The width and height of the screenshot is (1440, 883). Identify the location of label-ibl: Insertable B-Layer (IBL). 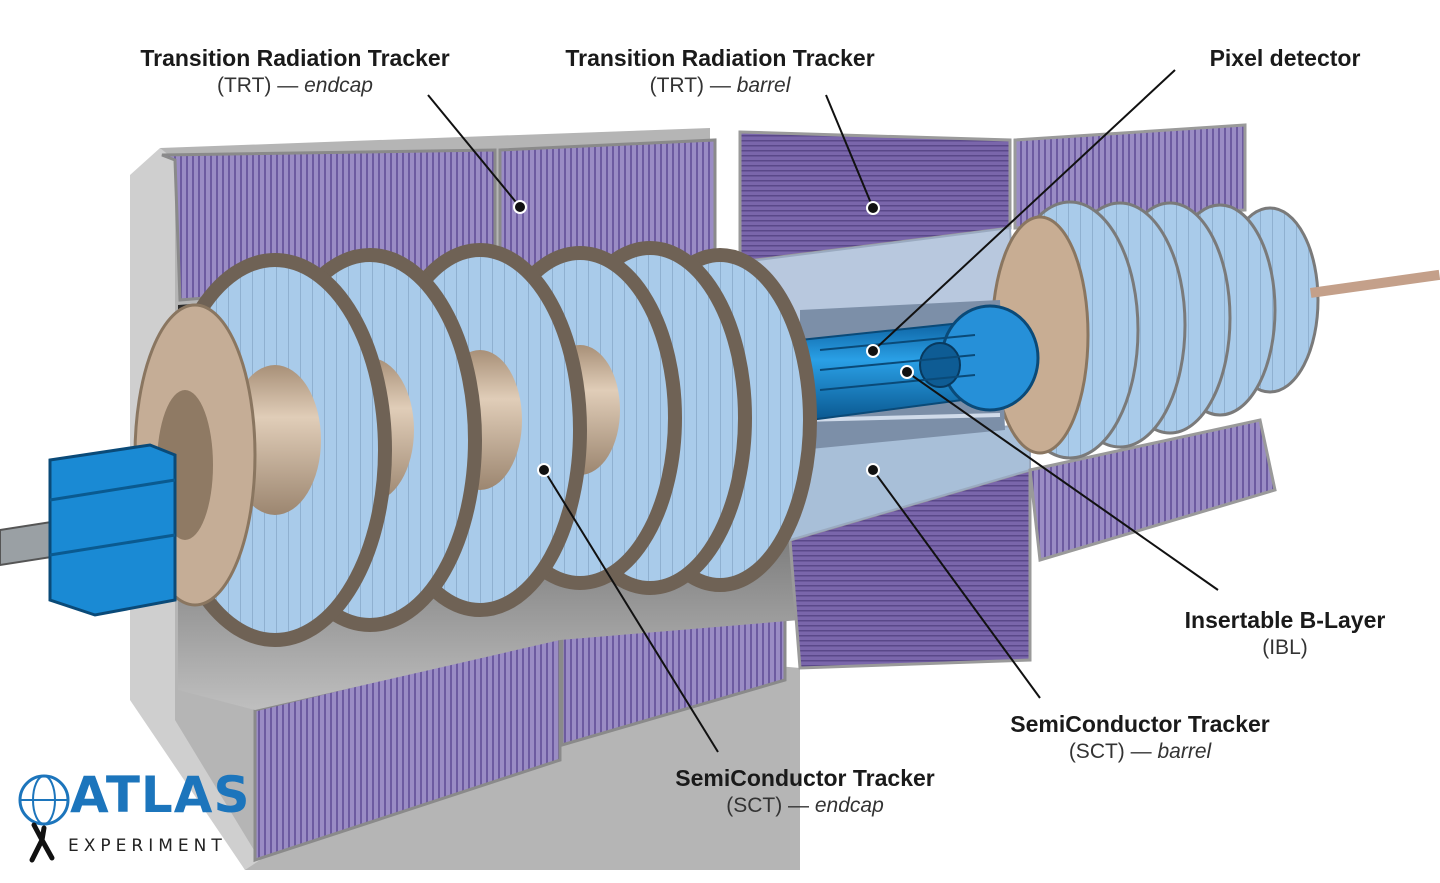
(1285, 633).